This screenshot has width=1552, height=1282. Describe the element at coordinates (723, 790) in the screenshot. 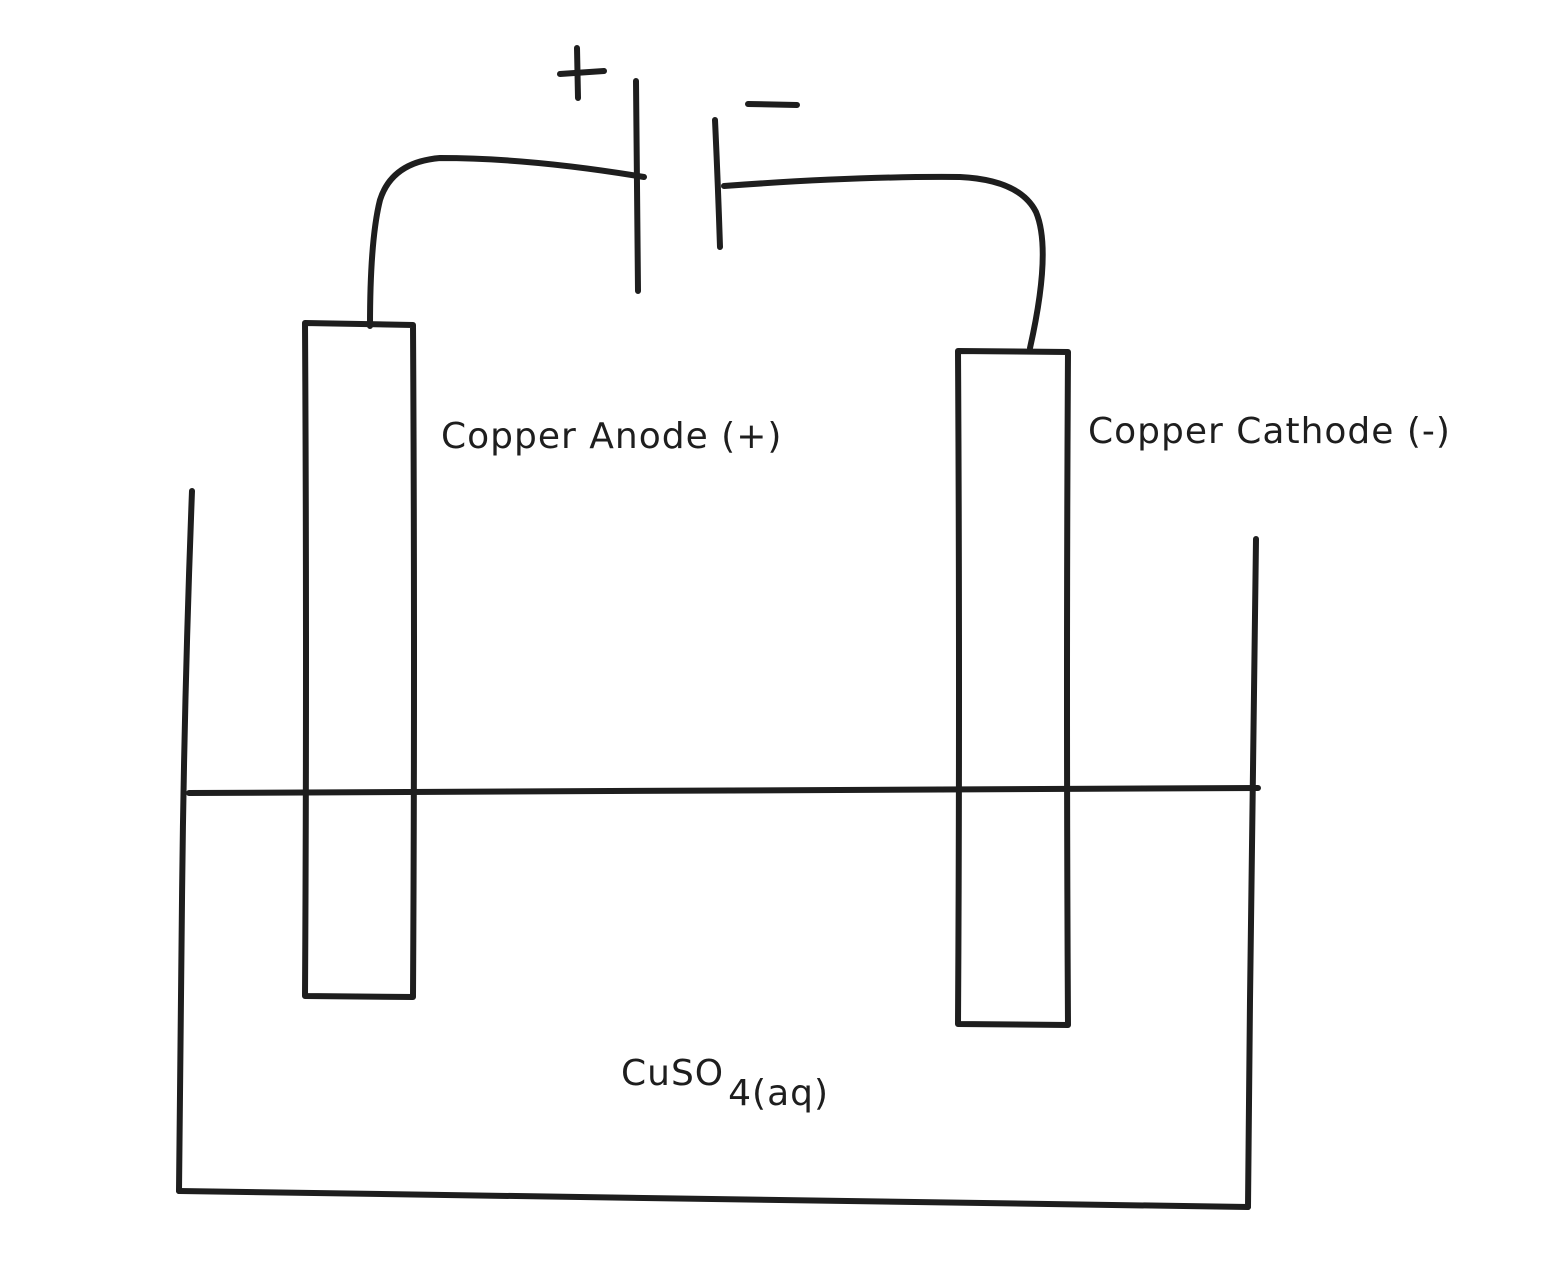

I see `electrolyte-surface-line` at that location.